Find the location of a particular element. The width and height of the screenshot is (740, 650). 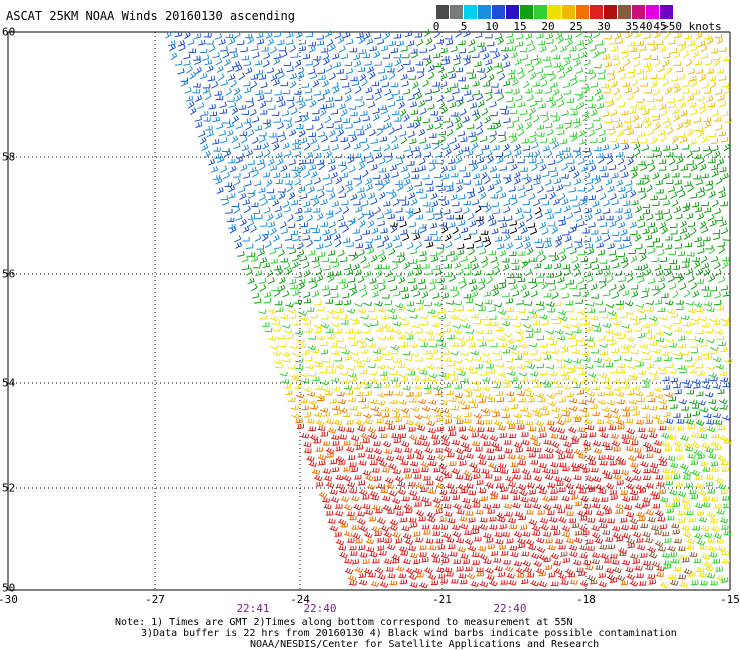

lon-tick-label: -15 is located at coordinates (730, 599).